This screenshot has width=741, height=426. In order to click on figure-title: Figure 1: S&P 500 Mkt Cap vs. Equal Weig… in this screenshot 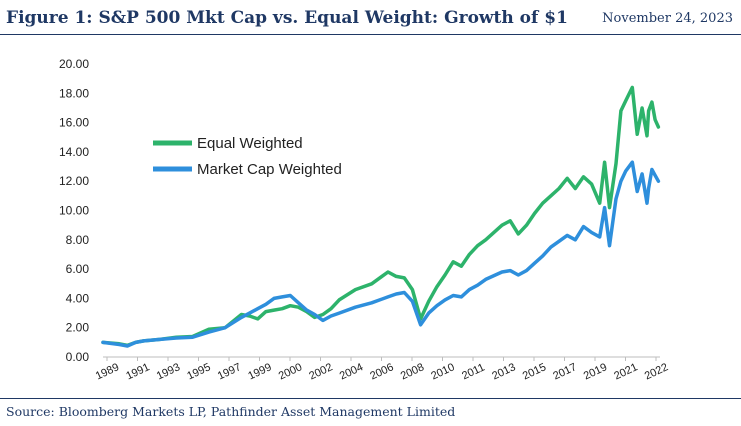, I will do `click(287, 18)`.